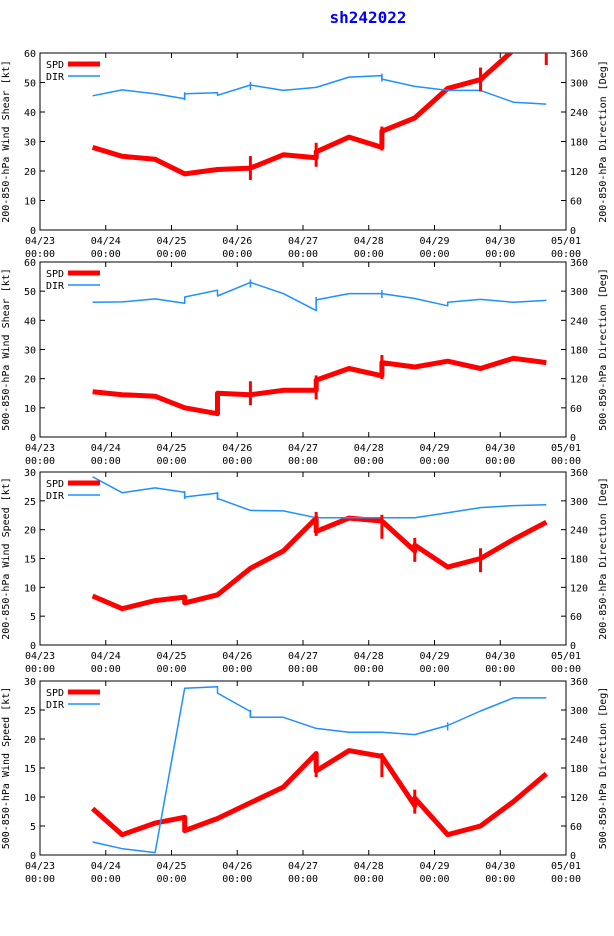 The height and width of the screenshot is (936, 614). What do you see at coordinates (6, 558) in the screenshot?
I see `y-axis-title: 200-850-hPa Wind Speed [kt]` at bounding box center [6, 558].